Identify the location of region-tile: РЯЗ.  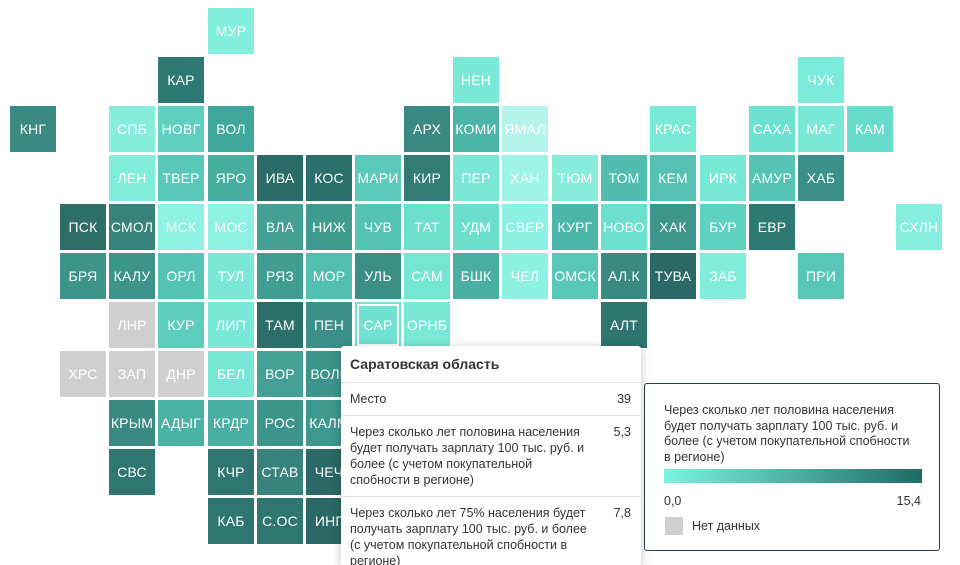
(280, 276).